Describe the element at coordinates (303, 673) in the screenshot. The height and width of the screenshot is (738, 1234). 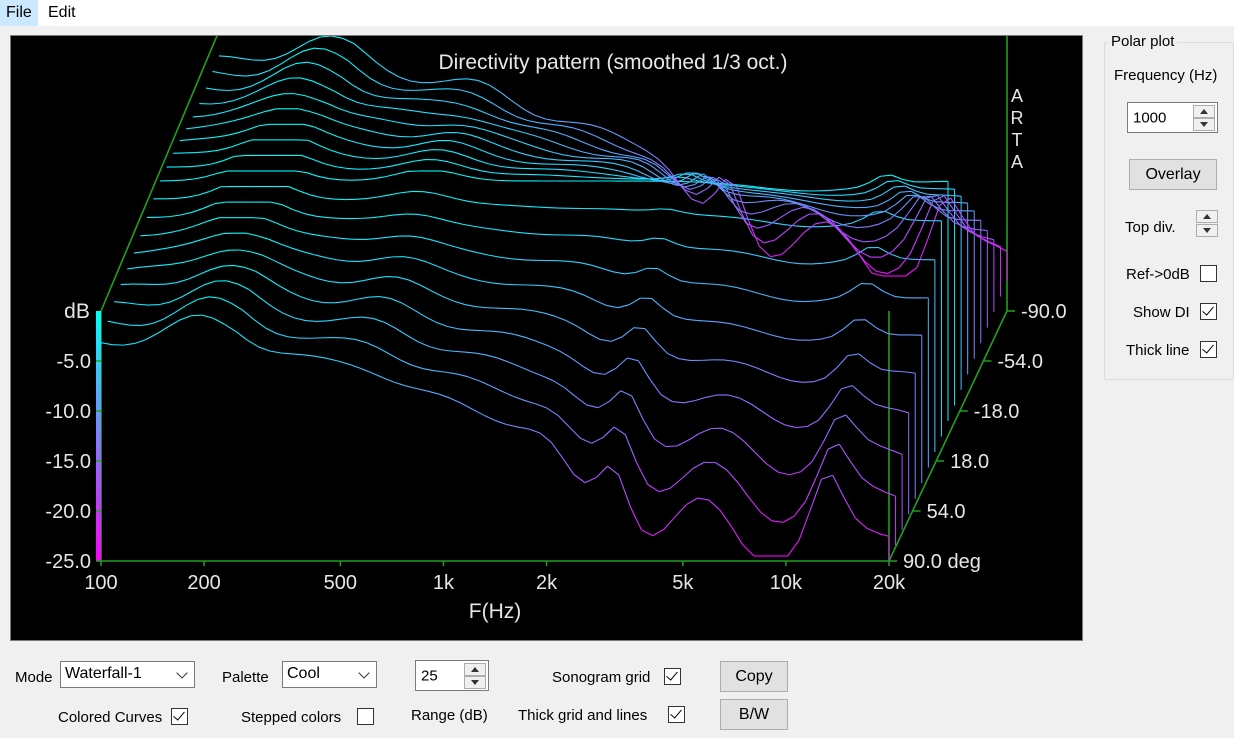
I see `palette-value: Cool` at that location.